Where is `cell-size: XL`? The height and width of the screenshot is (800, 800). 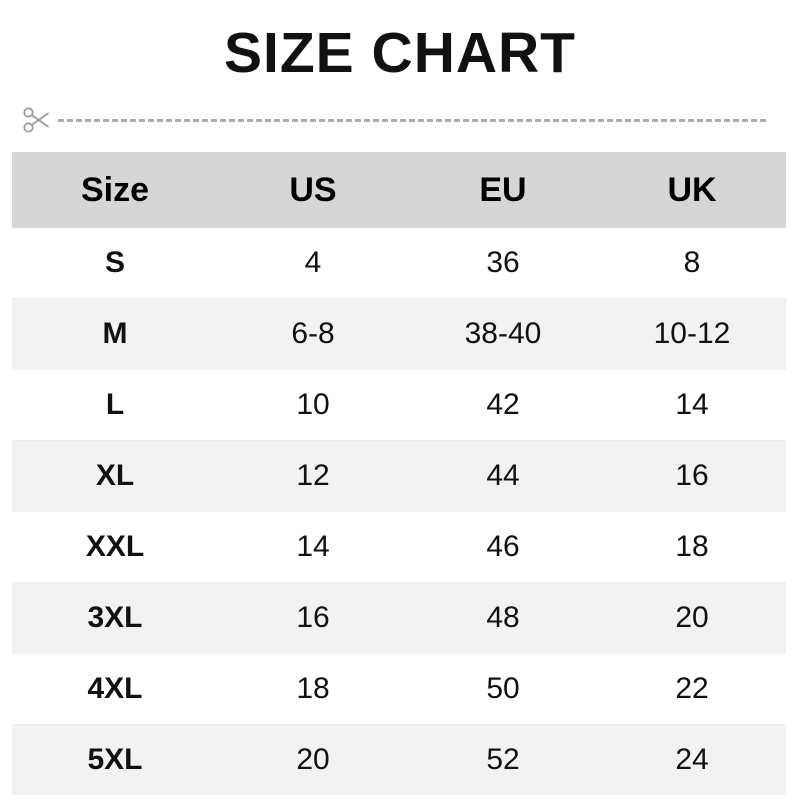 cell-size: XL is located at coordinates (115, 476).